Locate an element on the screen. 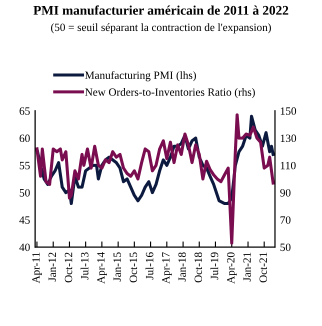  y-tick-label: 40 is located at coordinates (24, 248).